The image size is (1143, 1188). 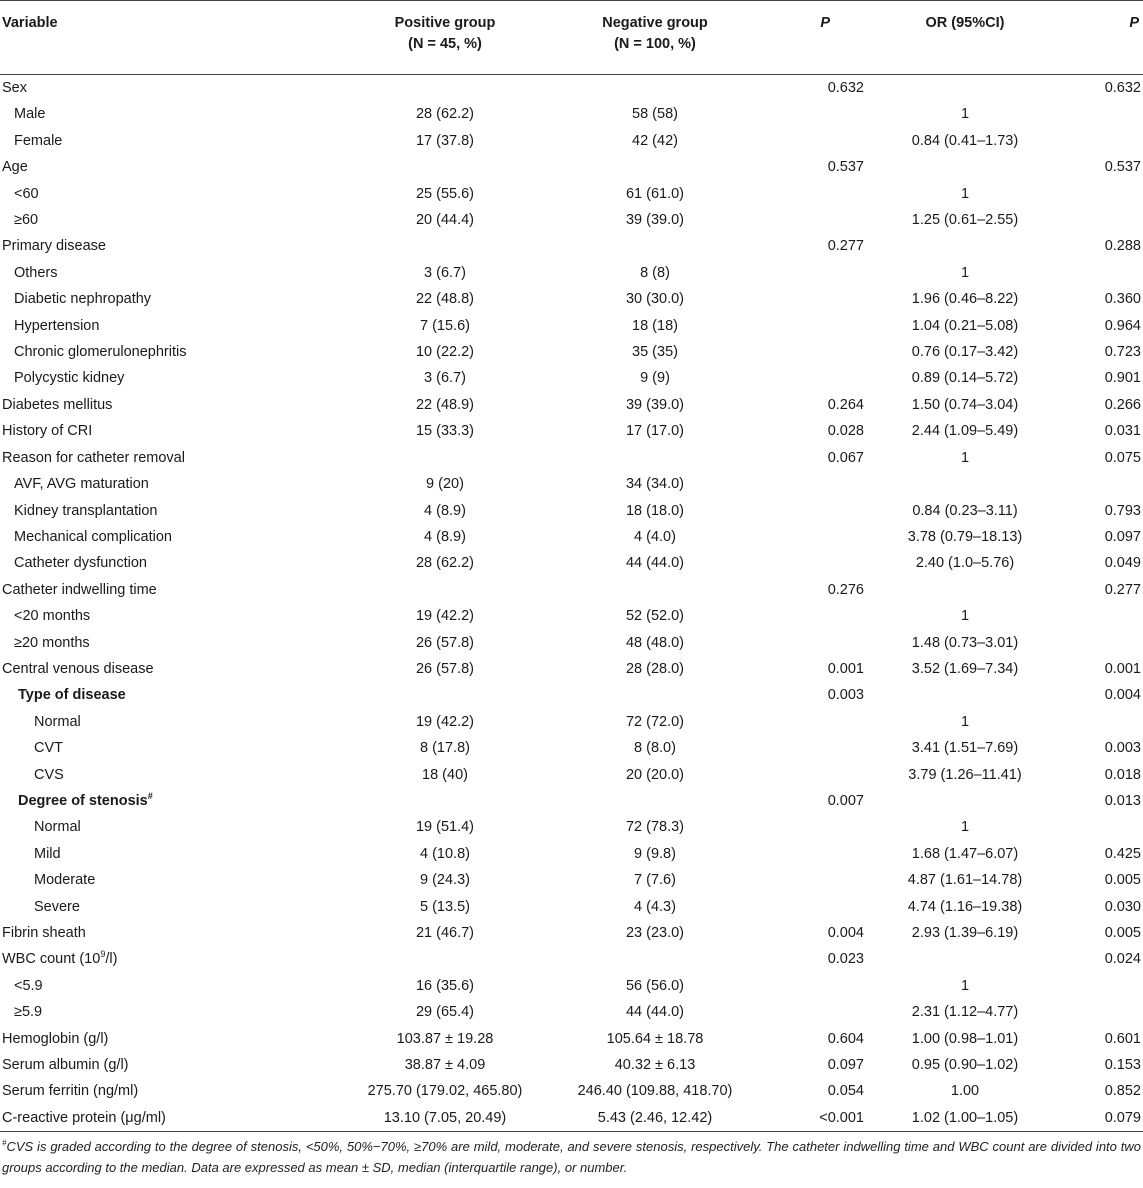 What do you see at coordinates (78, 668) in the screenshot?
I see `variable-label: Central venous disease` at bounding box center [78, 668].